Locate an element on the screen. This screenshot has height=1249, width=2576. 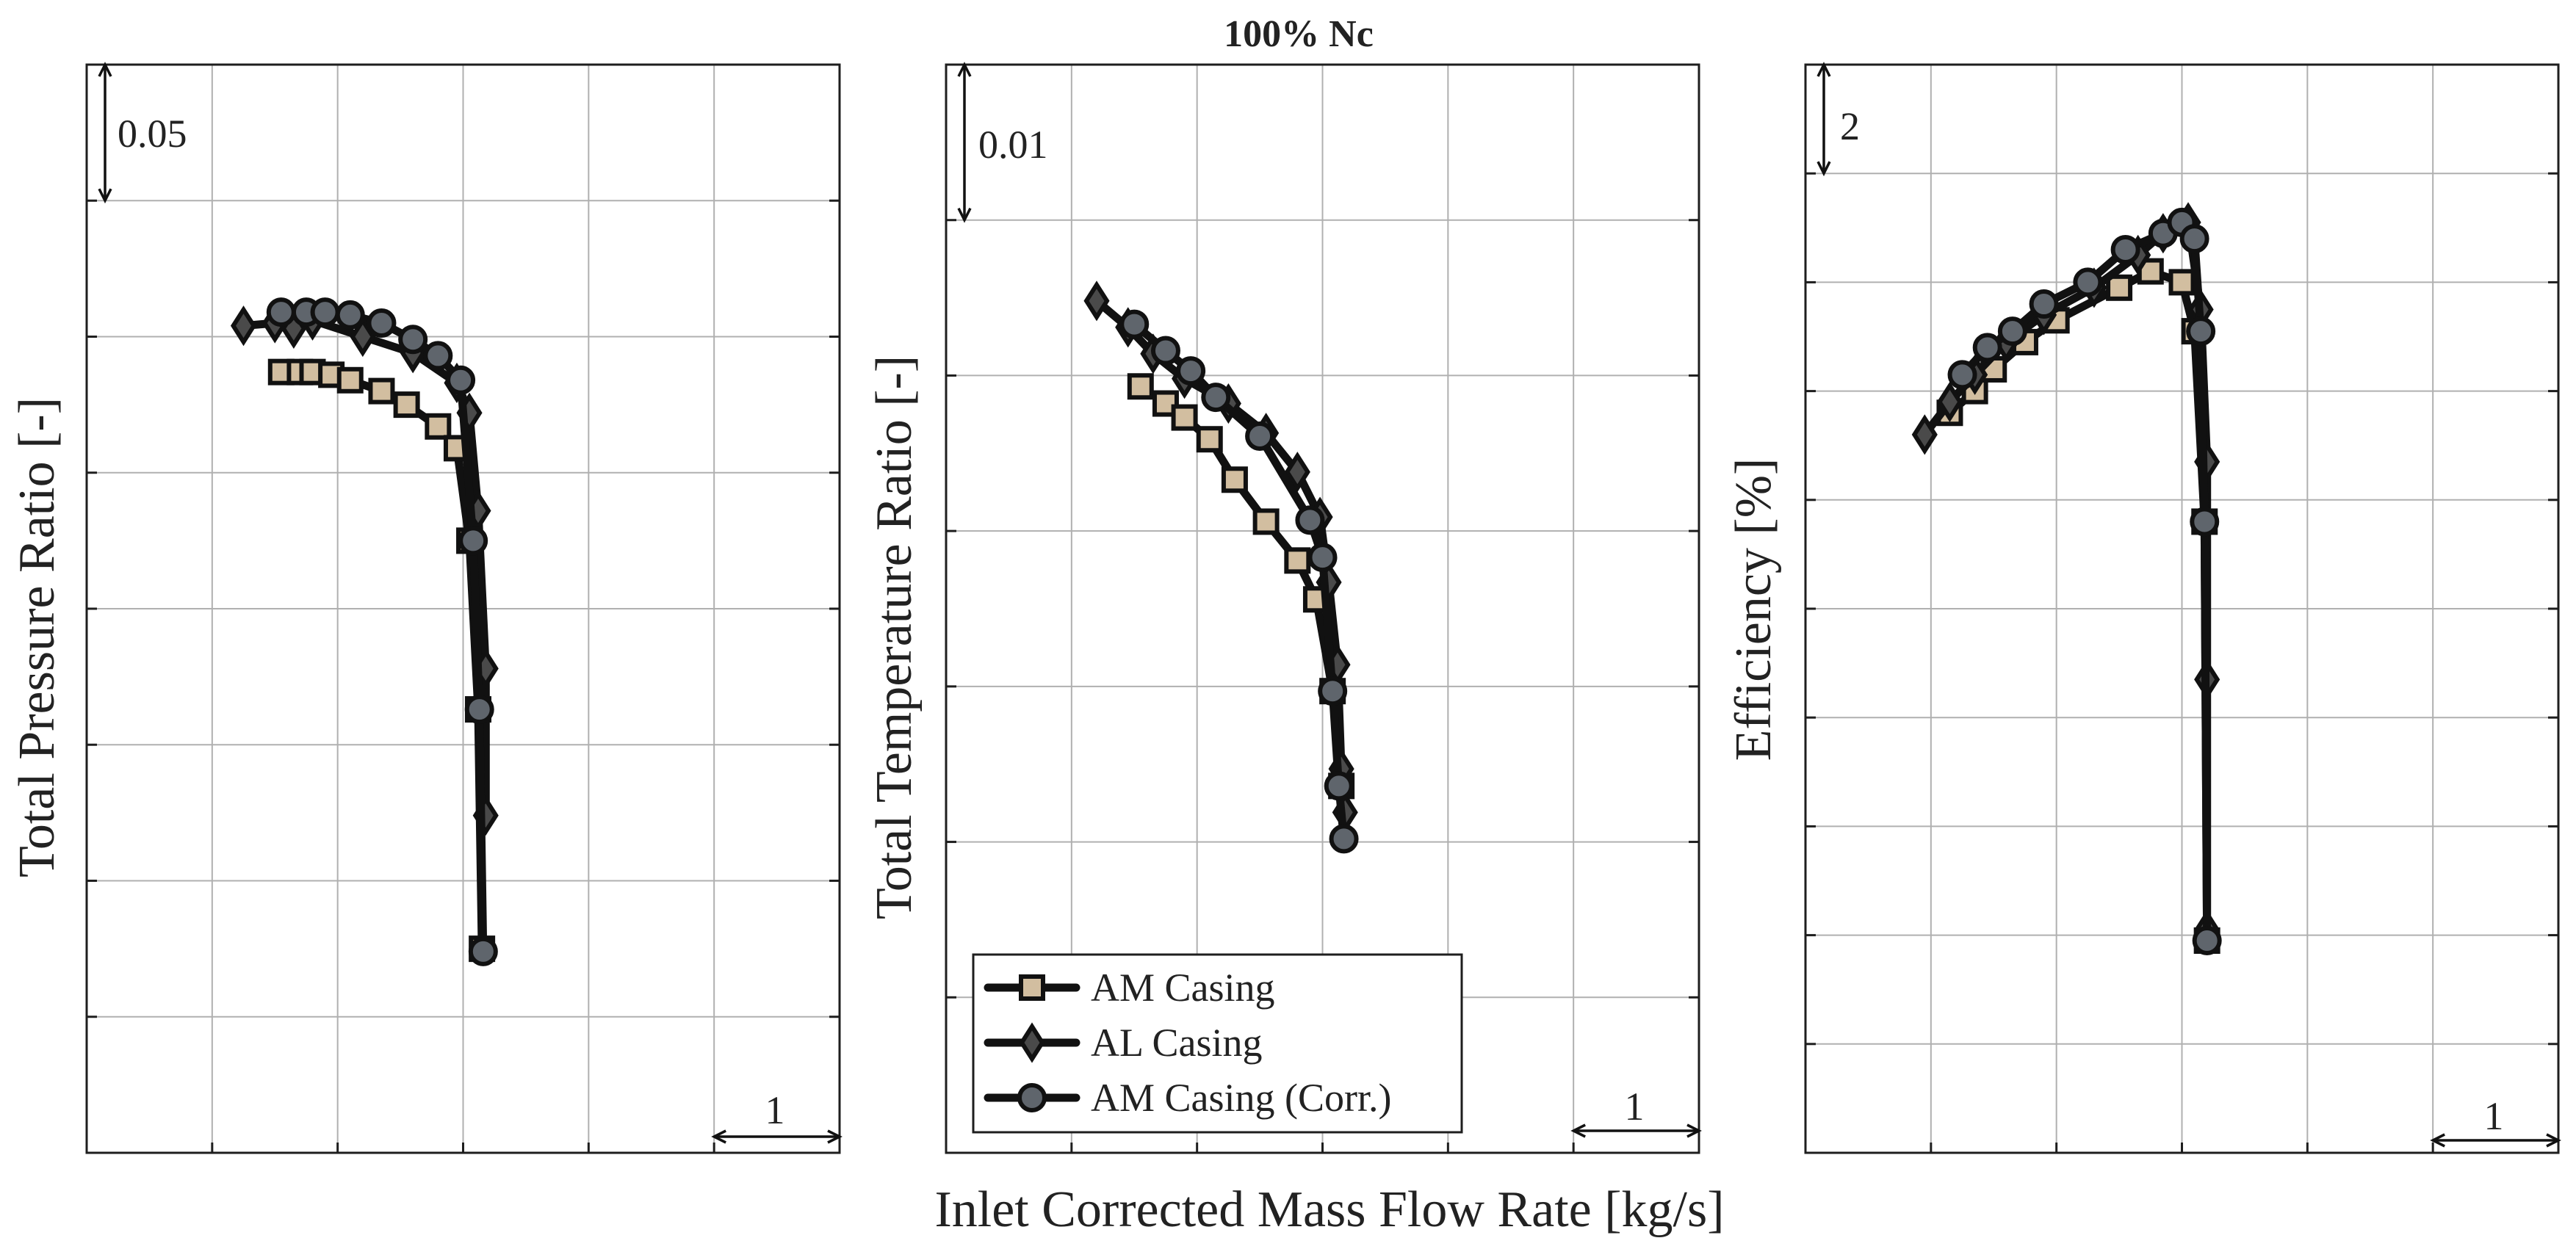
efficiency-series-am-casing-corr is located at coordinates (2084, 582).